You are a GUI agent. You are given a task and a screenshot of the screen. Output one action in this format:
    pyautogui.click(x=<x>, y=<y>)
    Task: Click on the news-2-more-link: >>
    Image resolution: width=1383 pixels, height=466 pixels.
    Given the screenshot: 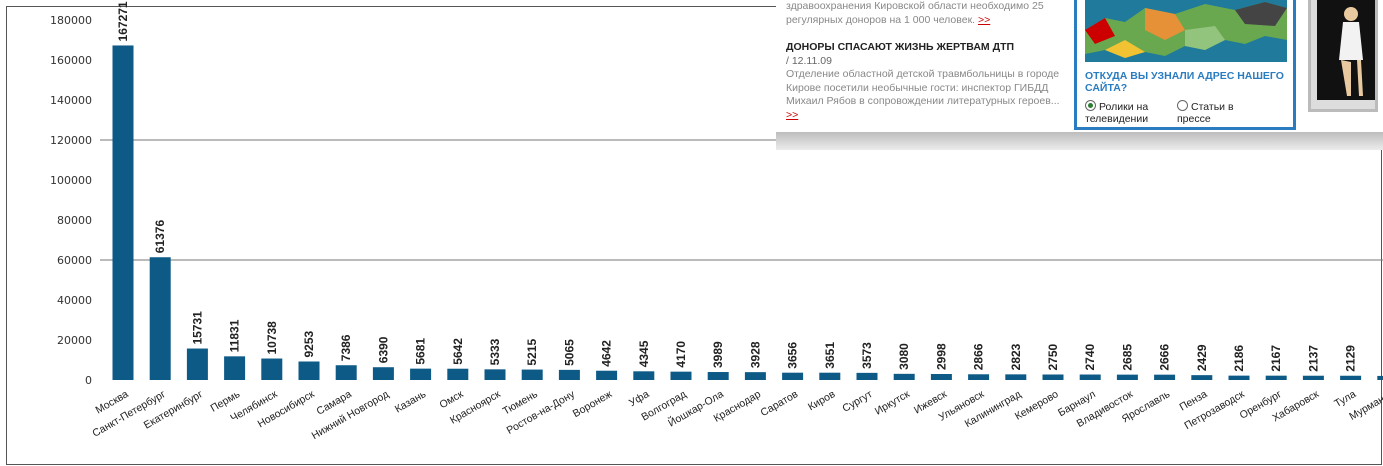 What is the action you would take?
    pyautogui.click(x=792, y=114)
    